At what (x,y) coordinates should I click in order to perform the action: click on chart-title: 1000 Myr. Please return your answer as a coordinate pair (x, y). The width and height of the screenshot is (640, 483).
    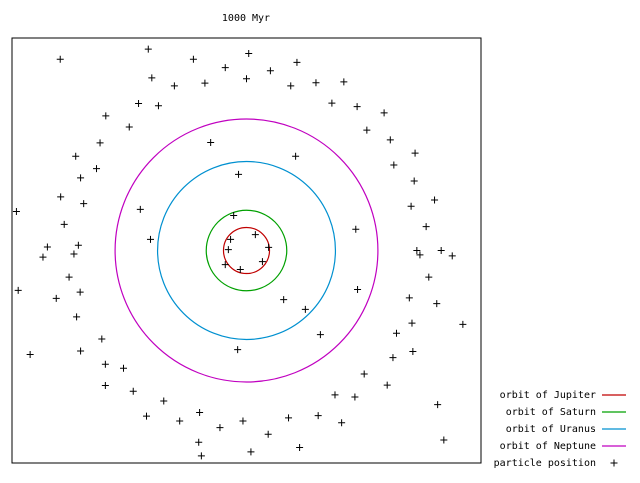
    Looking at the image, I should click on (246, 18).